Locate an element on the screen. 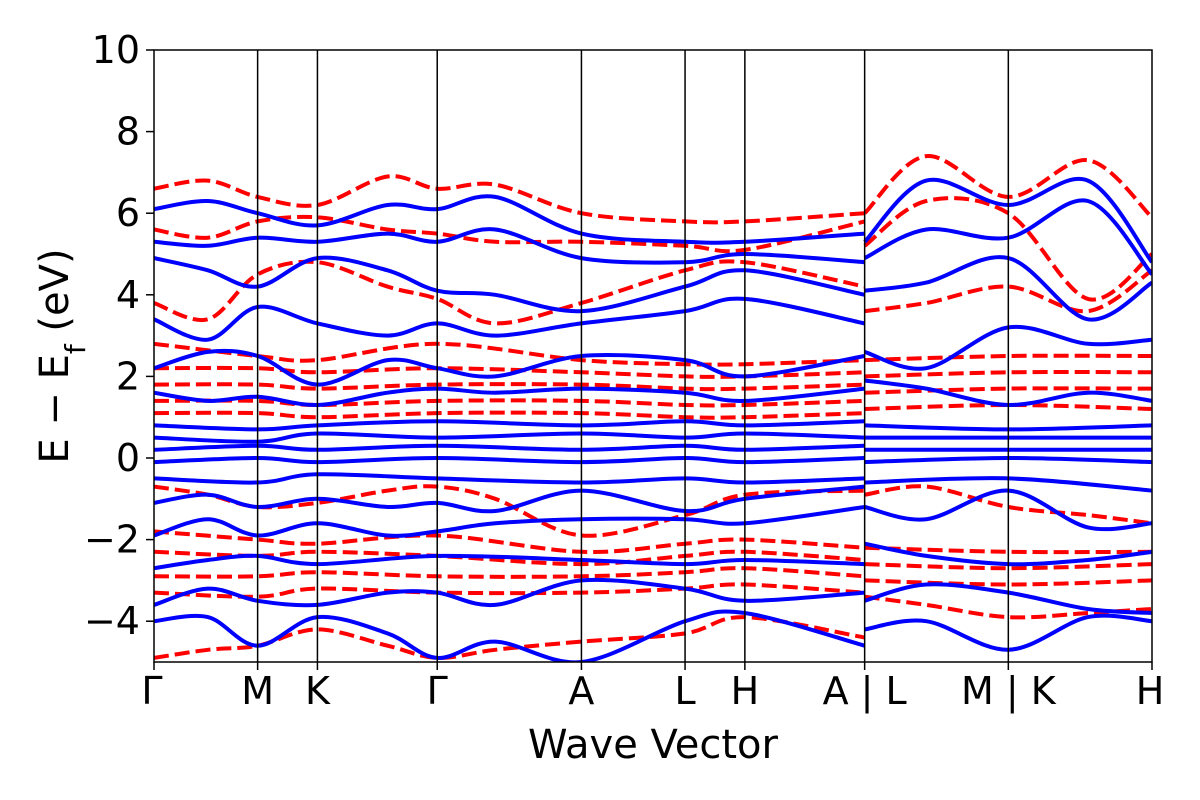  x-tick-label: L is located at coordinates (684, 691).